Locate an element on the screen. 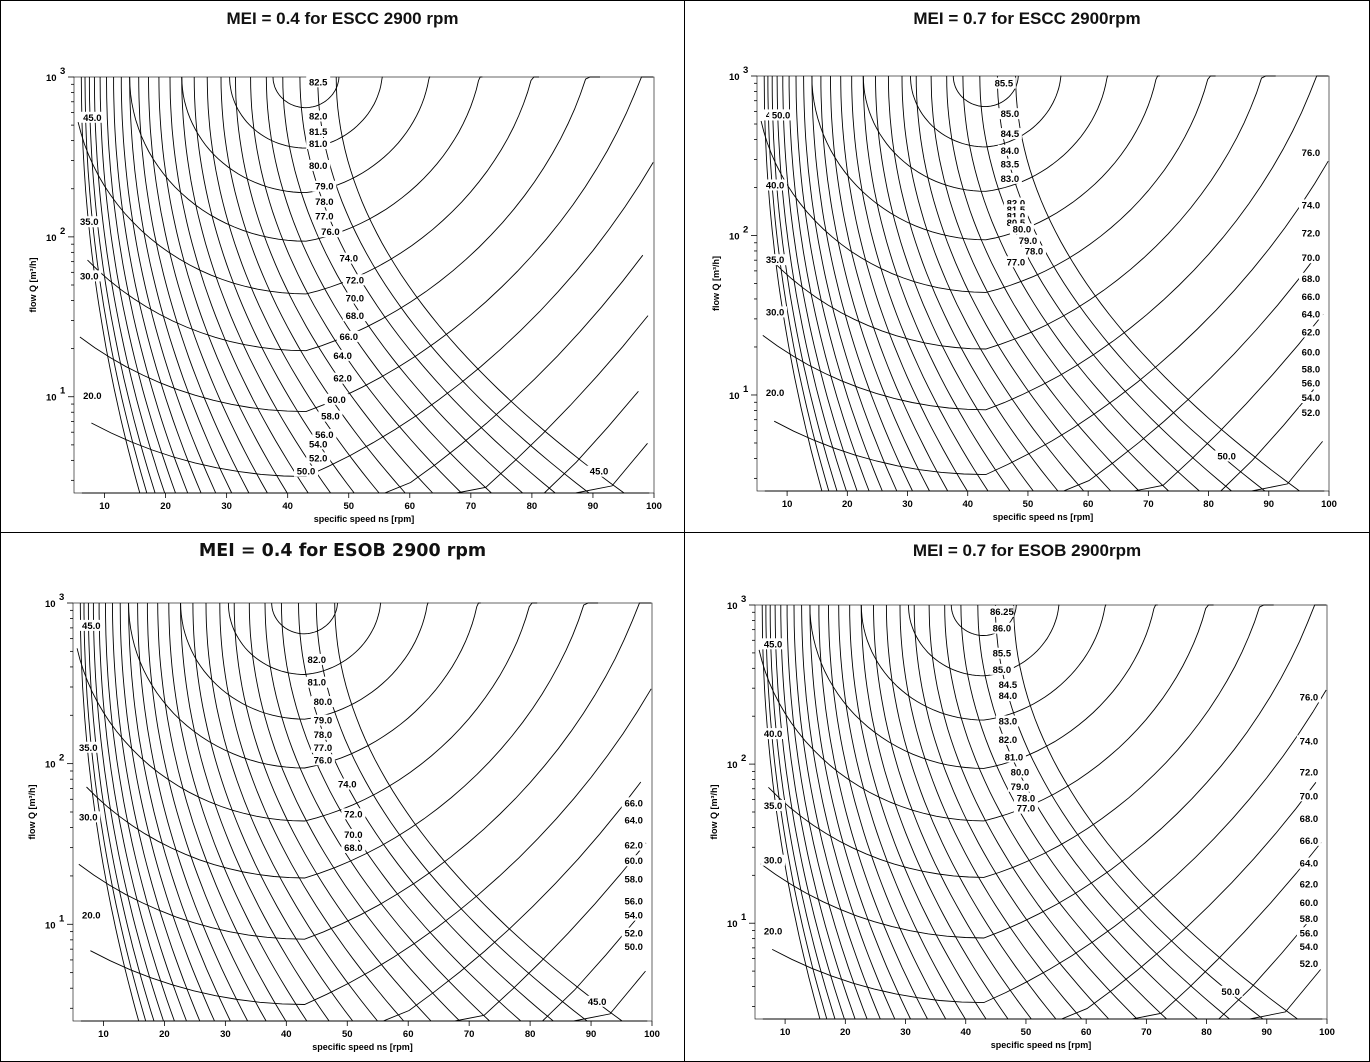 This screenshot has height=1062, width=1370. contour-label: 80.0 is located at coordinates (1022, 229).